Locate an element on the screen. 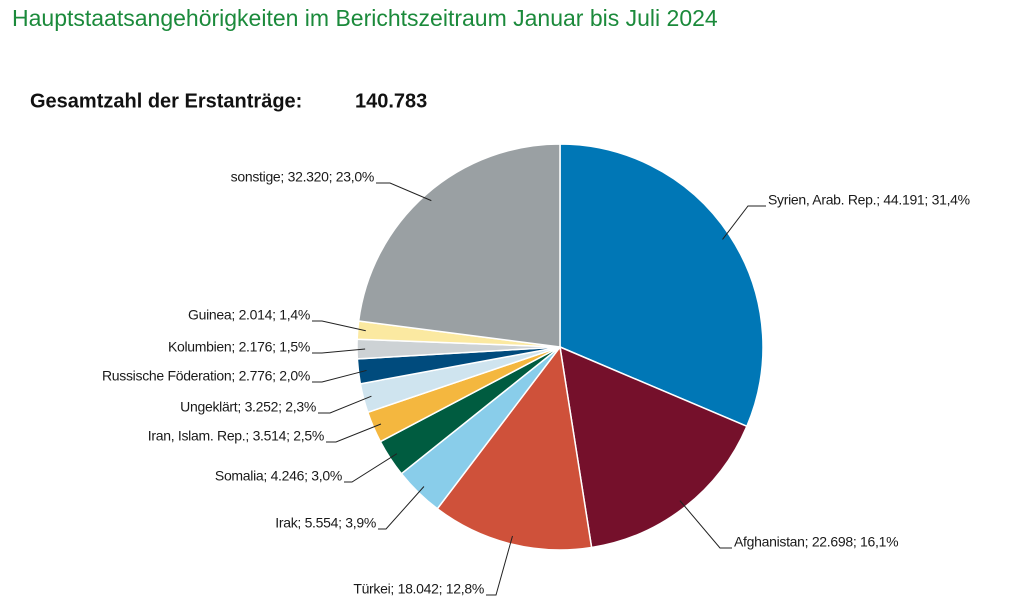  data-label: Somalia; 4.246; 3,0% is located at coordinates (278, 476).